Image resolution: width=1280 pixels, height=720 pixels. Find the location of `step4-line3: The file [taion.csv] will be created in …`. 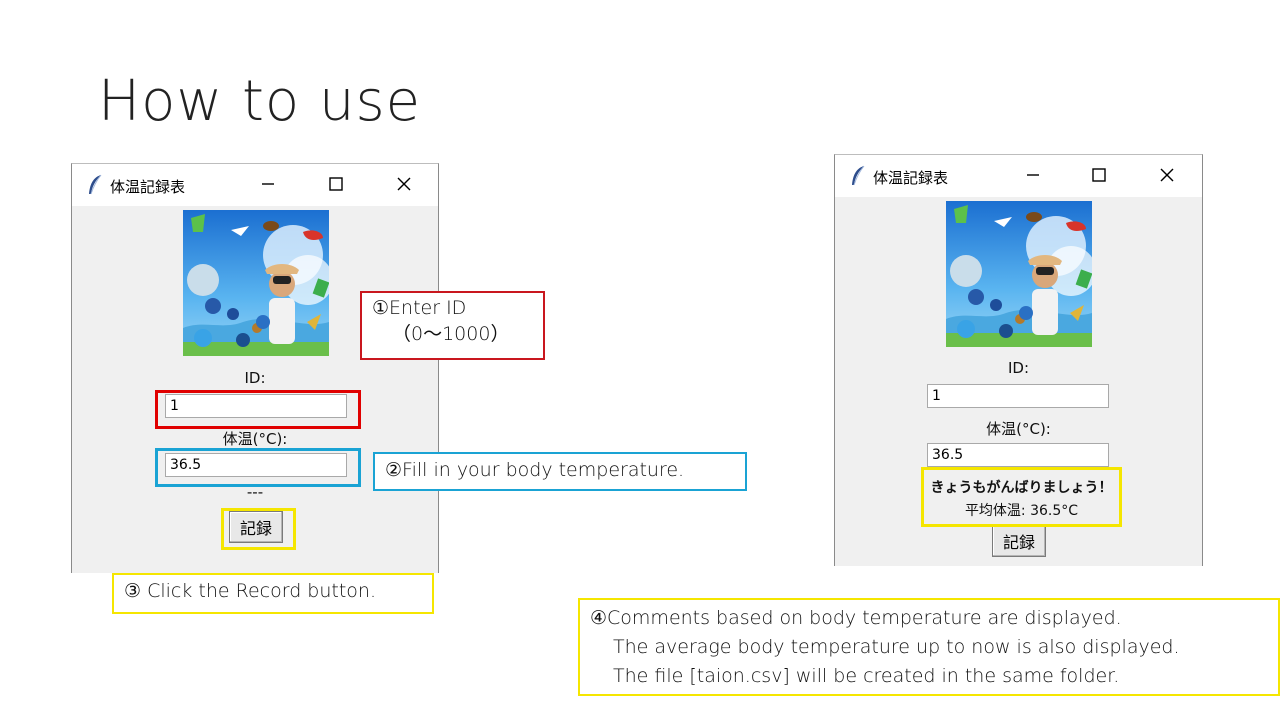

step4-line3: The file [taion.csv] will be created in … is located at coordinates (866, 676).